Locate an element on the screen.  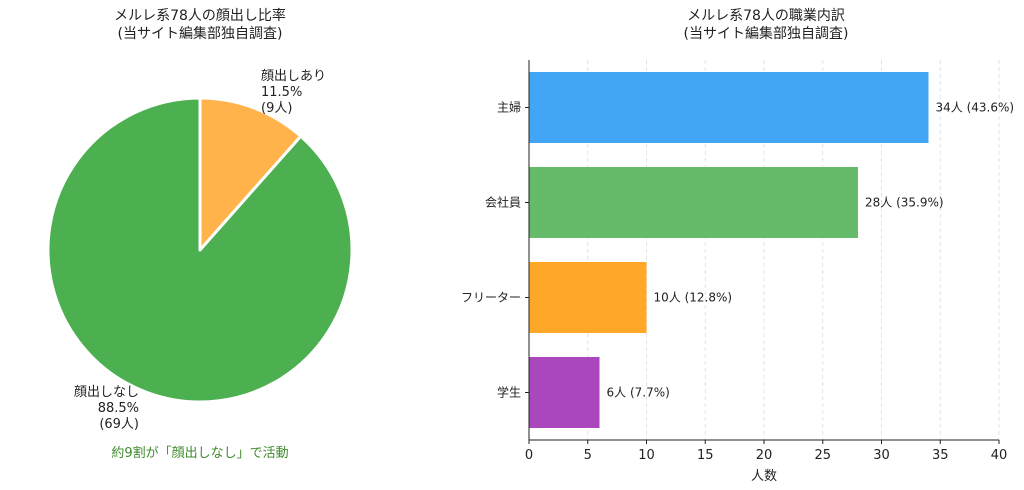
bar-title-line1: メルレ系78人の職業内訳 is located at coordinates (766, 16).